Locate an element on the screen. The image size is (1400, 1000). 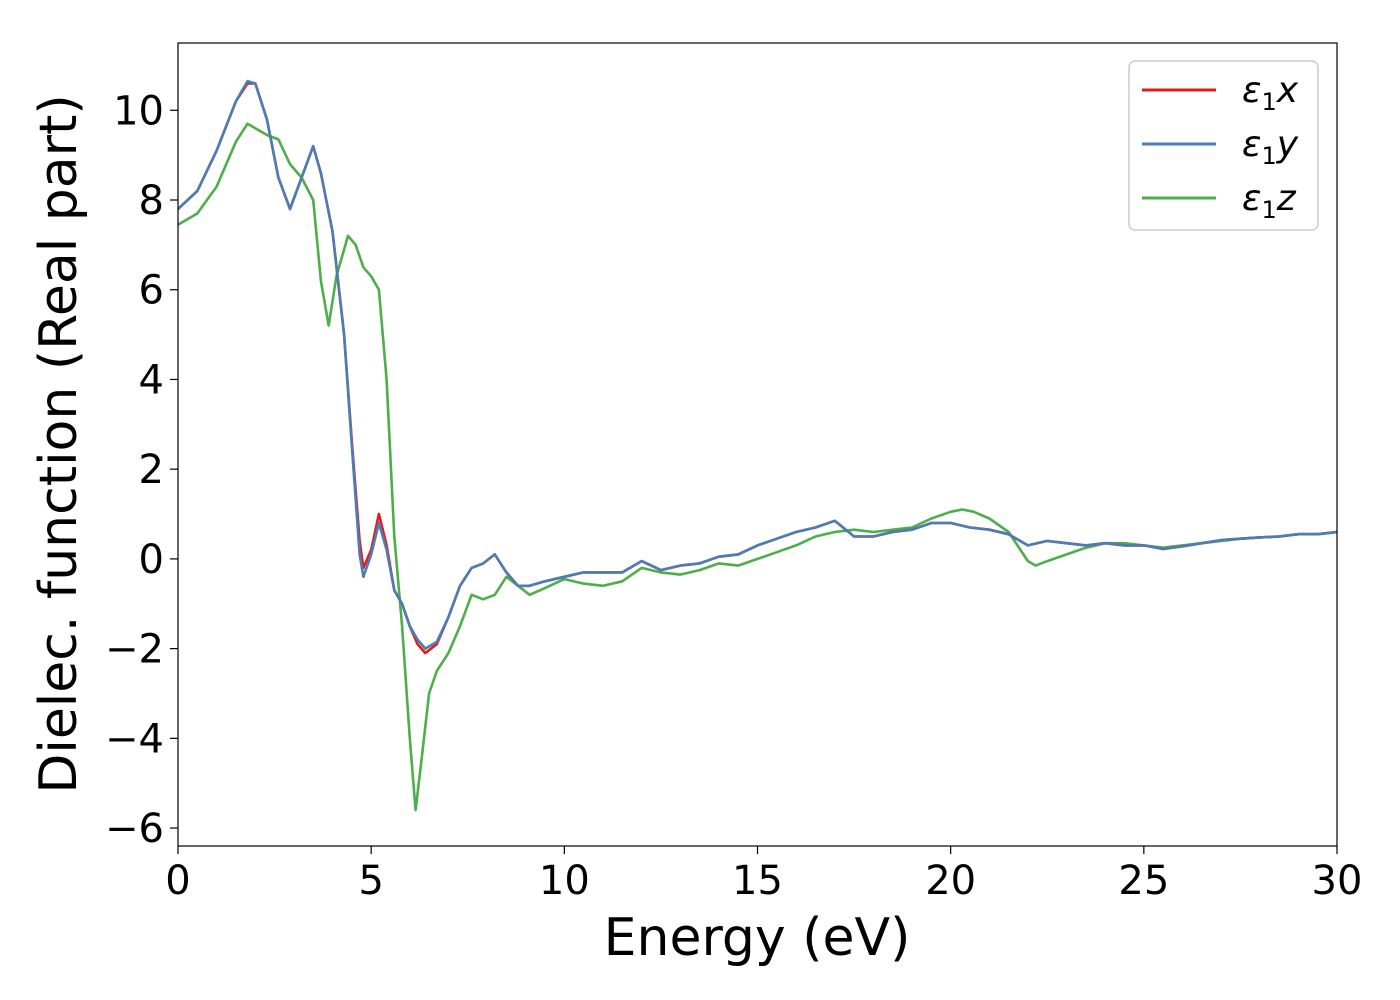
legend-label-y: ε1y is located at coordinates (1270, 147).